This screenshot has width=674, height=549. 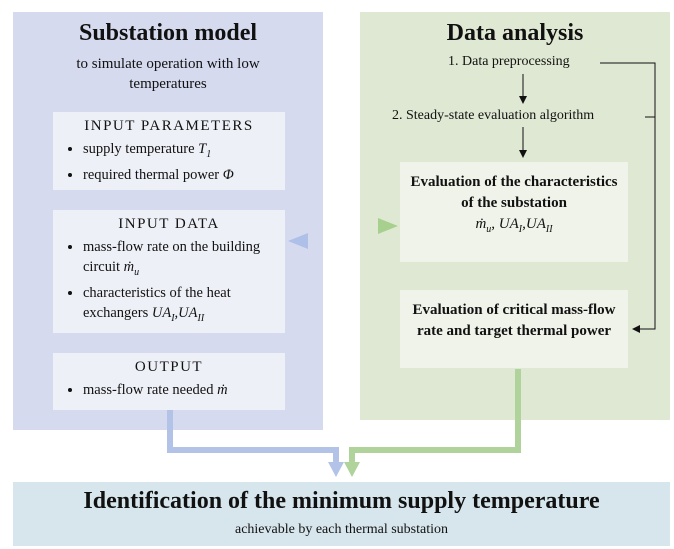 I want to click on item-text: mass-flow rate needed, so click(x=148, y=390).